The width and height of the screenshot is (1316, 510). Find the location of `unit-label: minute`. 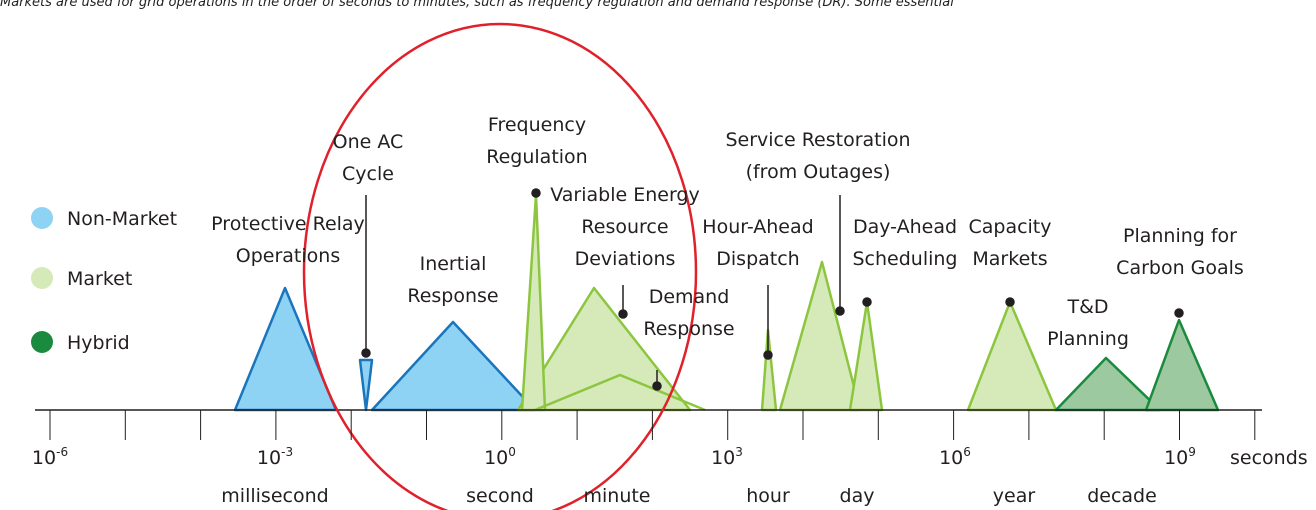

unit-label: minute is located at coordinates (616, 496).